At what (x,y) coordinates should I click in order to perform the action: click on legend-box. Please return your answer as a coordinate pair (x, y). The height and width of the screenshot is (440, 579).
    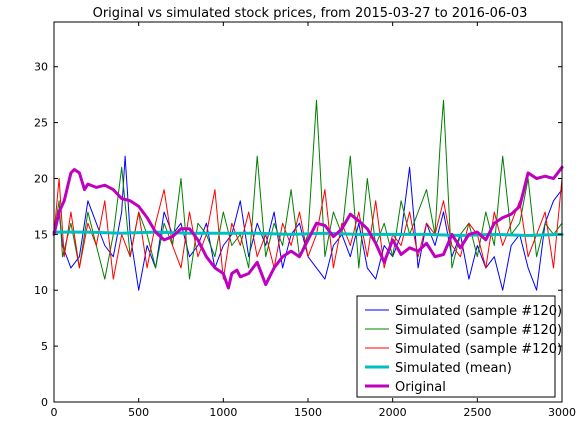
    Looking at the image, I should click on (456, 346).